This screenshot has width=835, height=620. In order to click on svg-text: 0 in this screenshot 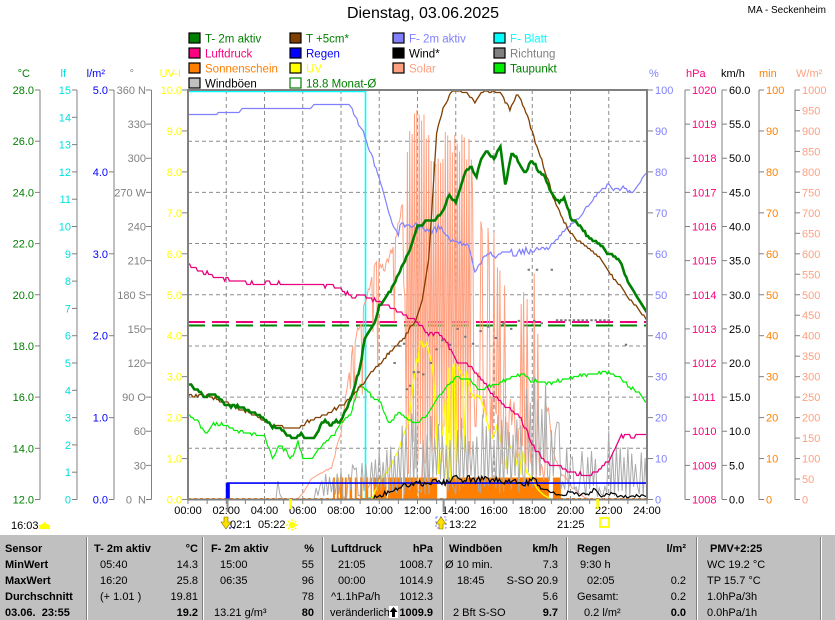, I will do `click(805, 501)`.